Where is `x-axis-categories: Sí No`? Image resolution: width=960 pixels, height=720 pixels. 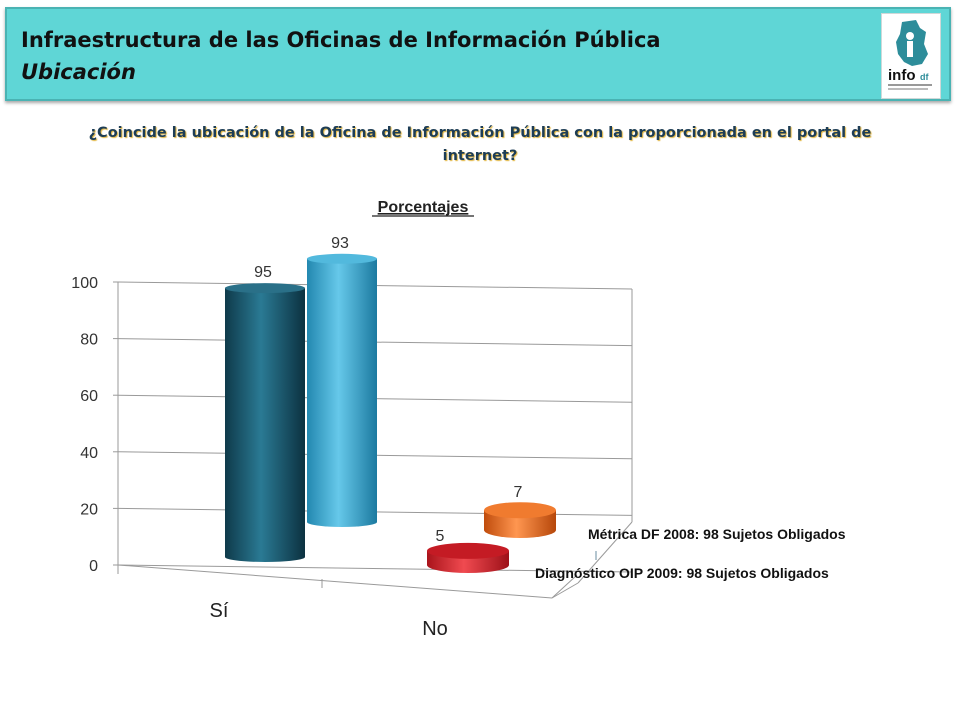 x-axis-categories: Sí No is located at coordinates (329, 620).